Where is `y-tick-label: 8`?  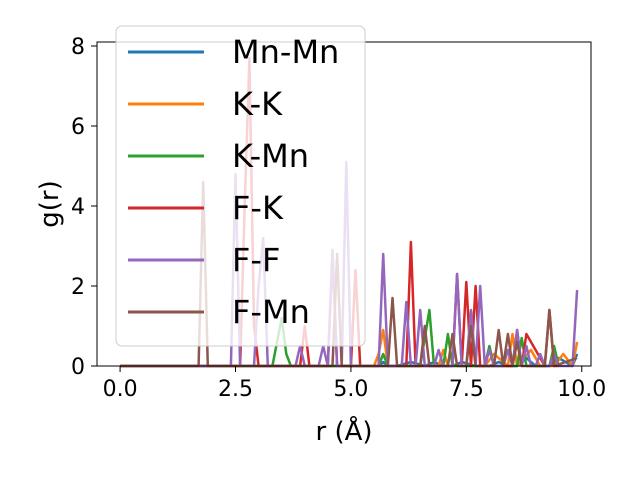
y-tick-label: 8 is located at coordinates (78, 47).